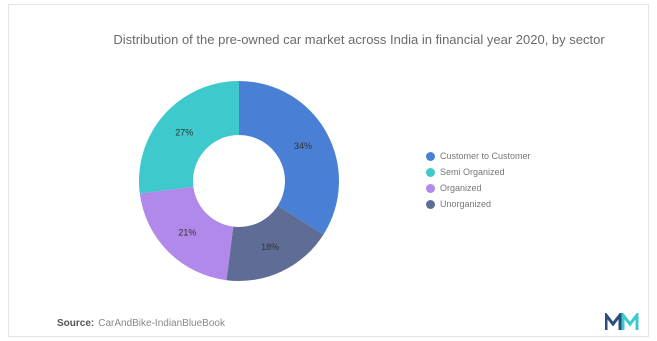  I want to click on slice-label-semi-organized: 27%, so click(184, 133).